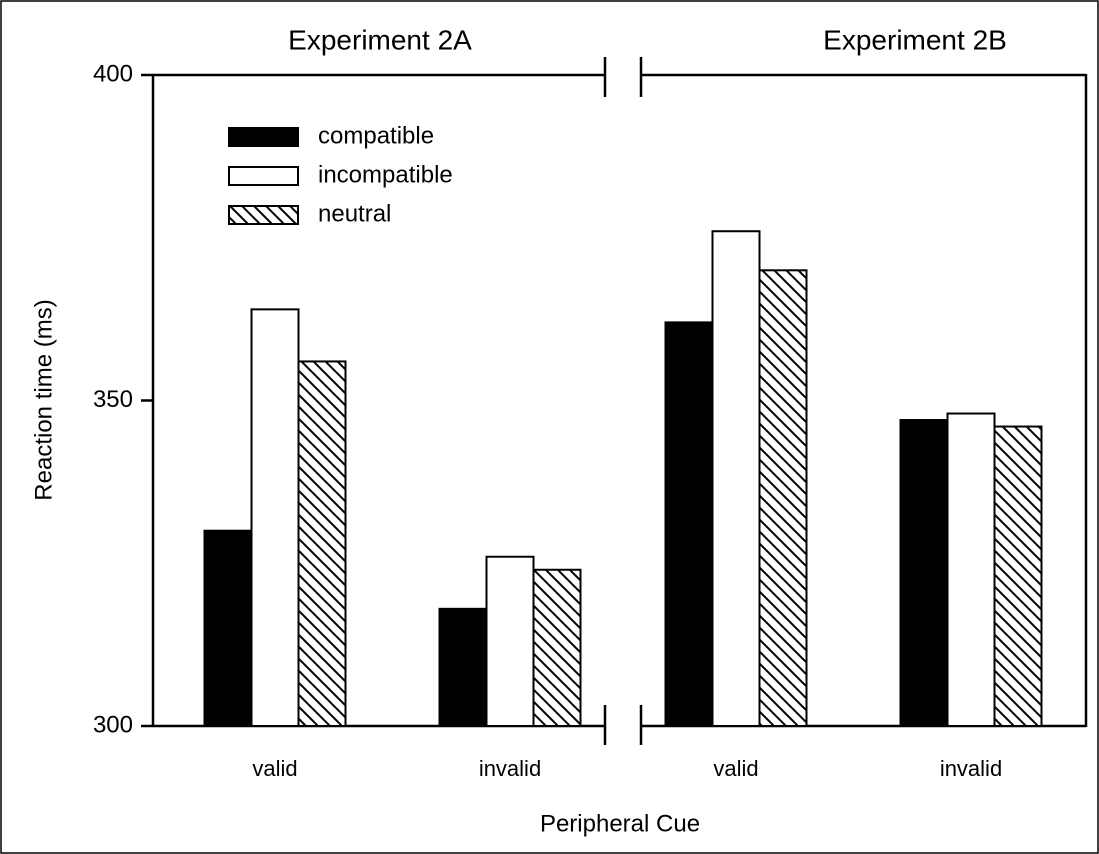 The width and height of the screenshot is (1099, 854). Describe the element at coordinates (376, 135) in the screenshot. I see `legend-label: compatible` at that location.